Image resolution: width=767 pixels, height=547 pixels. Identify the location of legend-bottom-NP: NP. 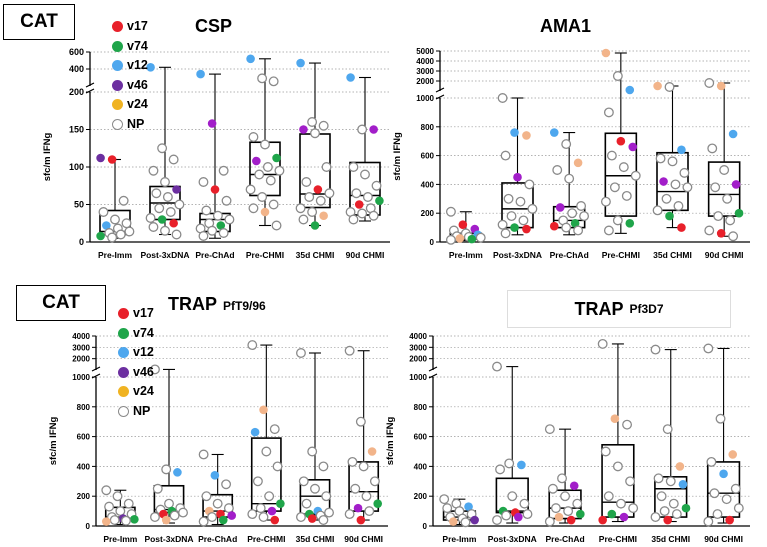
(136, 412).